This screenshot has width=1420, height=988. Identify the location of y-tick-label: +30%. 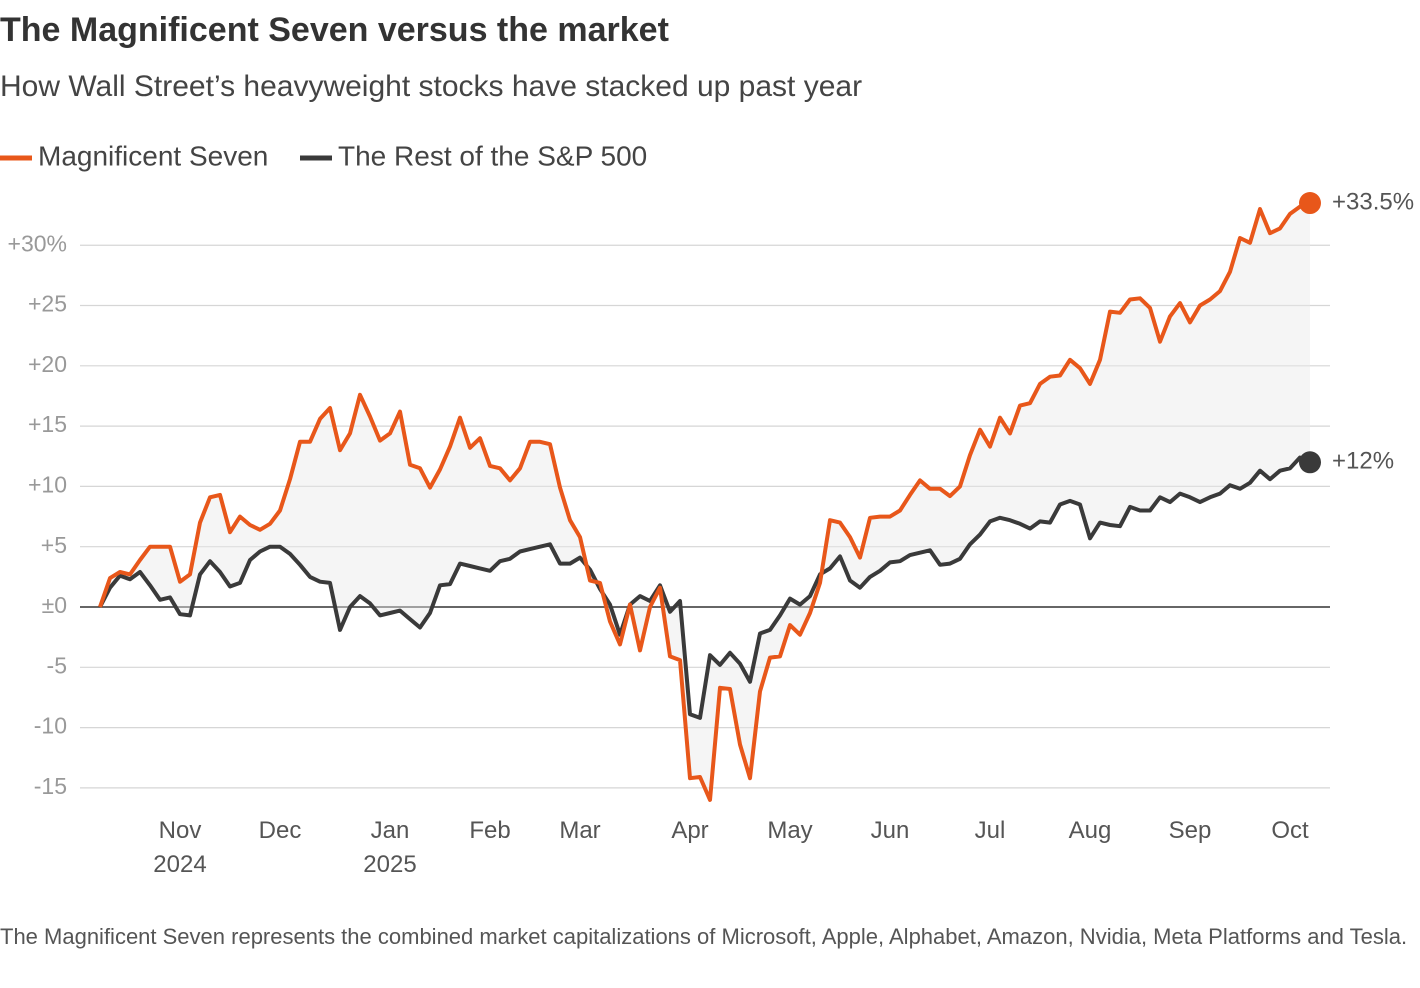
(37, 243).